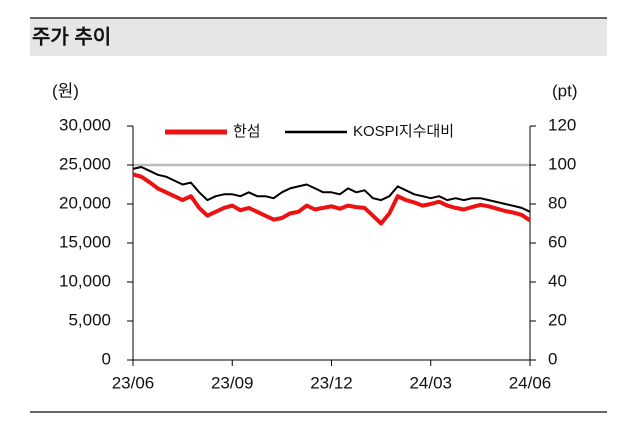 This screenshot has width=643, height=434. What do you see at coordinates (65, 90) in the screenshot?
I see `y-unit: (원)` at bounding box center [65, 90].